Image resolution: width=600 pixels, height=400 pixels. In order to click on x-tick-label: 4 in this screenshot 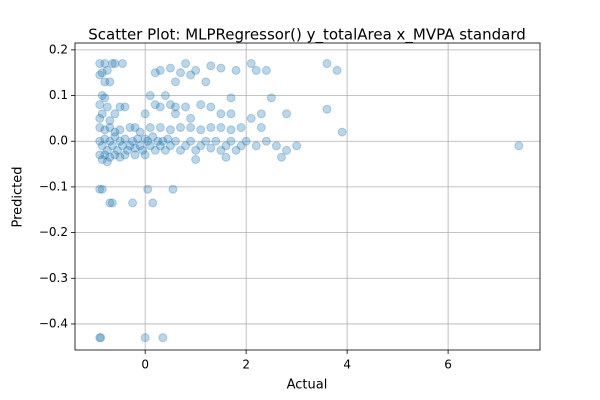, I will do `click(347, 365)`.